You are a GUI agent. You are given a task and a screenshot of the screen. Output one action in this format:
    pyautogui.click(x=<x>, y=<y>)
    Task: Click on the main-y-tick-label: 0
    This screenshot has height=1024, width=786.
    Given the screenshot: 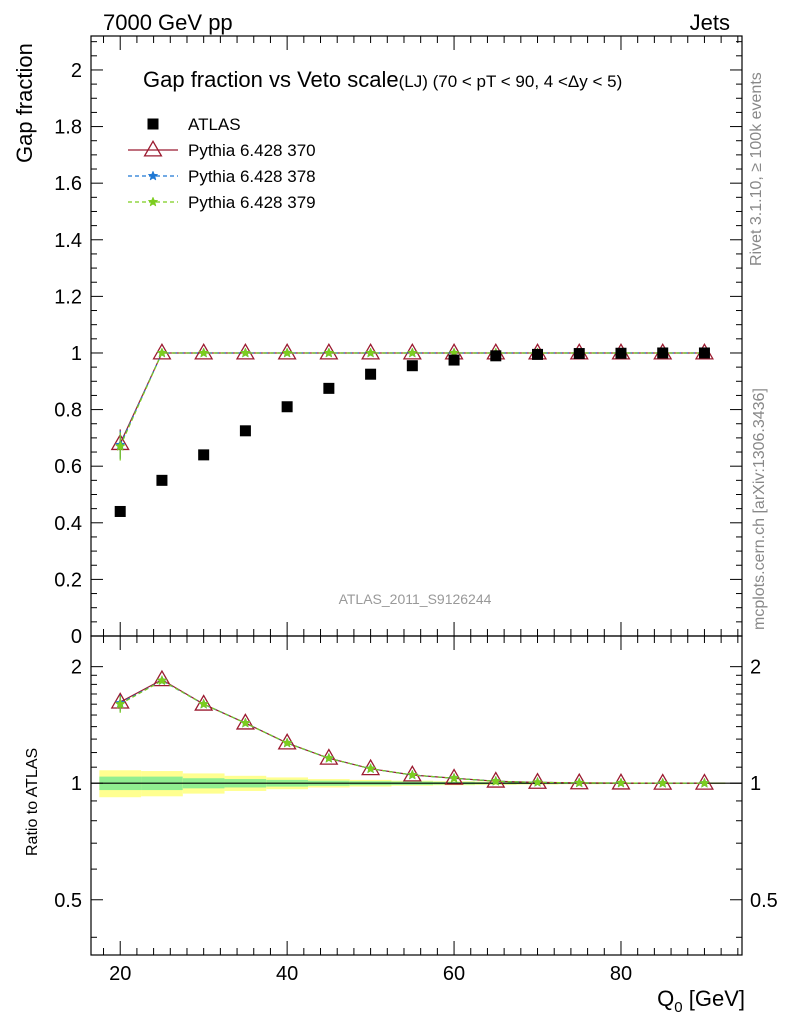 What is the action you would take?
    pyautogui.click(x=76, y=637)
    